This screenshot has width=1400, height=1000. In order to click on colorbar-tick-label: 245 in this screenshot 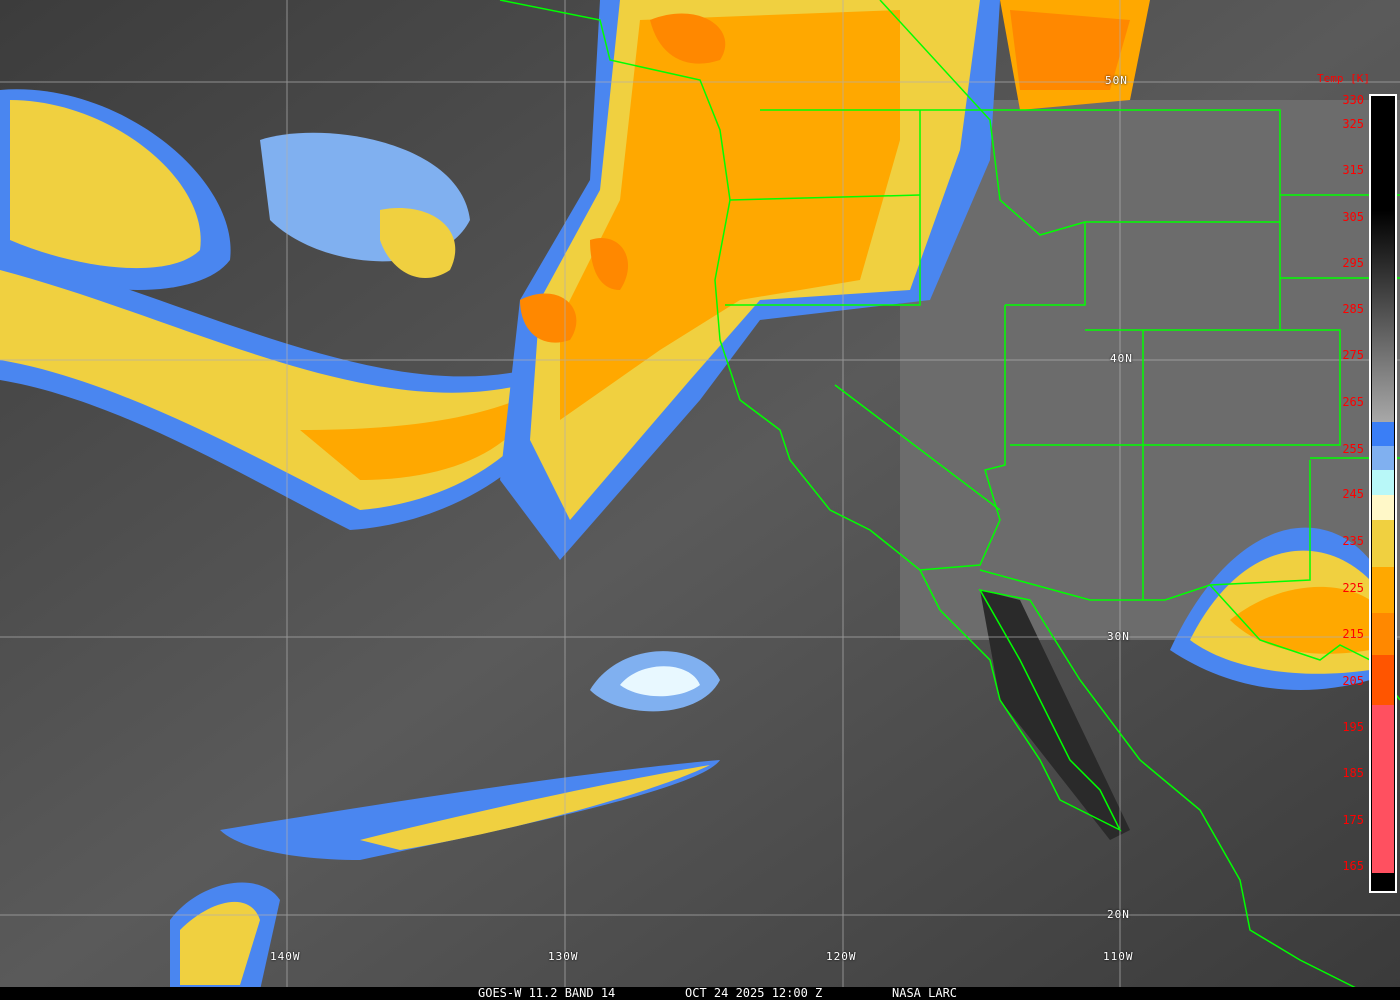, I will do `click(1353, 494)`.